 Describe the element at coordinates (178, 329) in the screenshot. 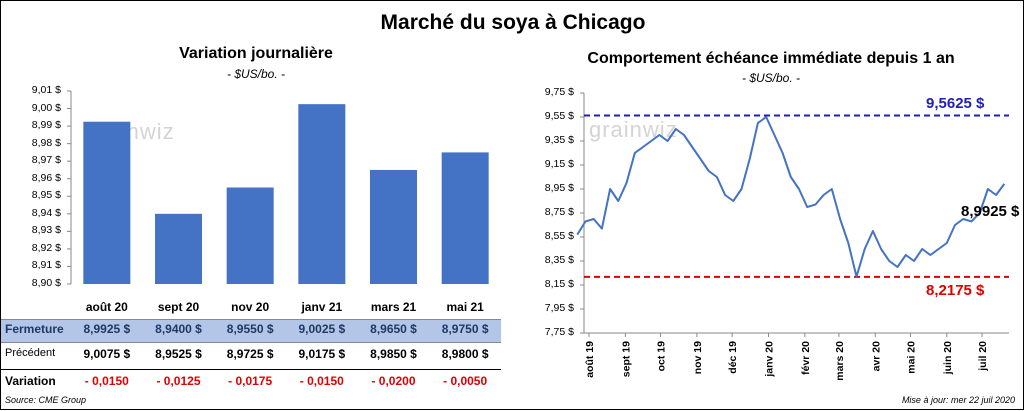

I see `table-cell: 8,9400 $` at that location.